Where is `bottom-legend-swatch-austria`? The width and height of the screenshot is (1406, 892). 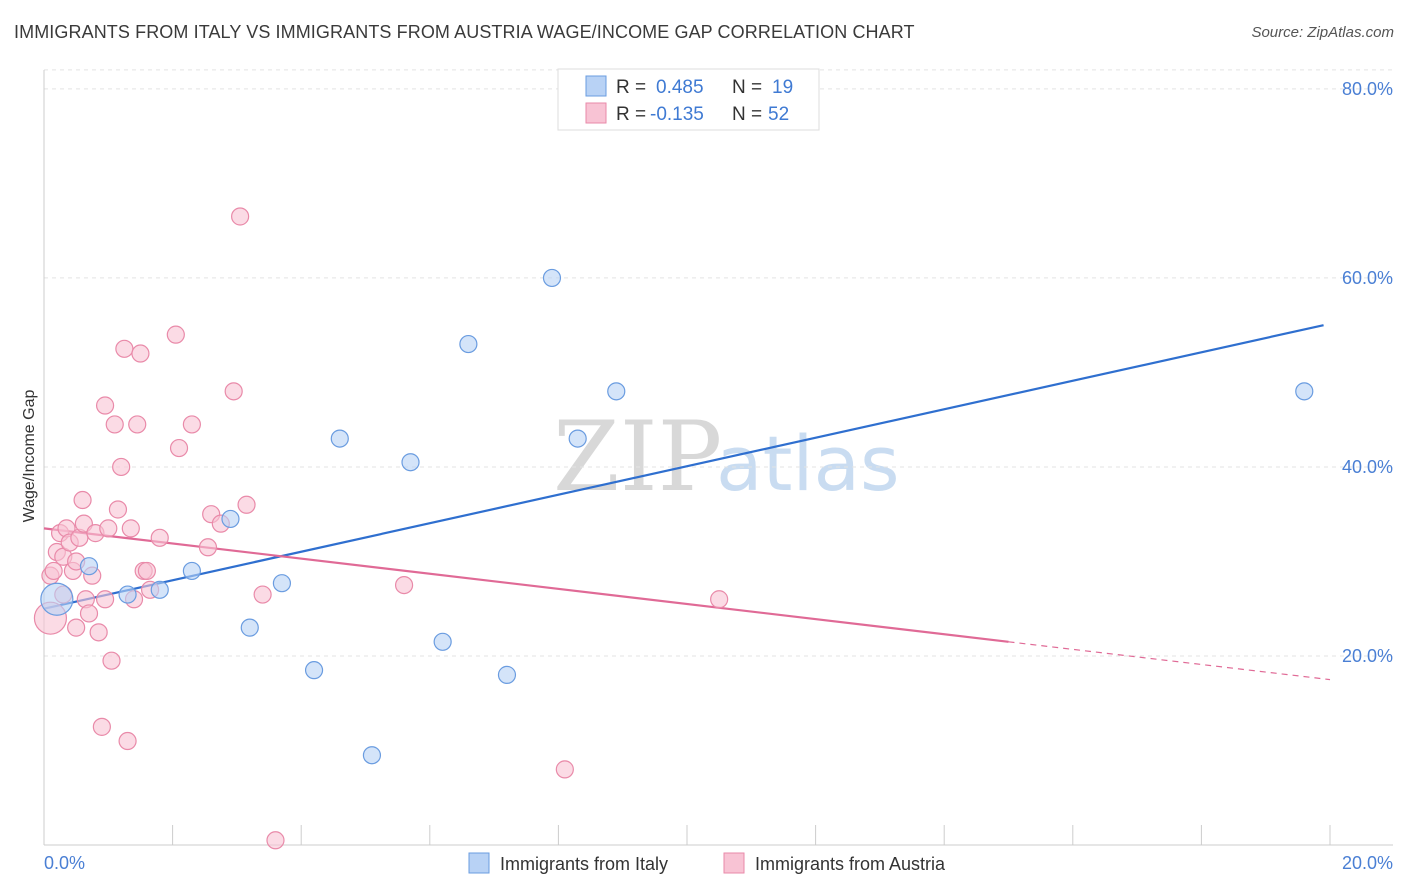
bottom-legend-swatch-austria is located at coordinates (734, 863).